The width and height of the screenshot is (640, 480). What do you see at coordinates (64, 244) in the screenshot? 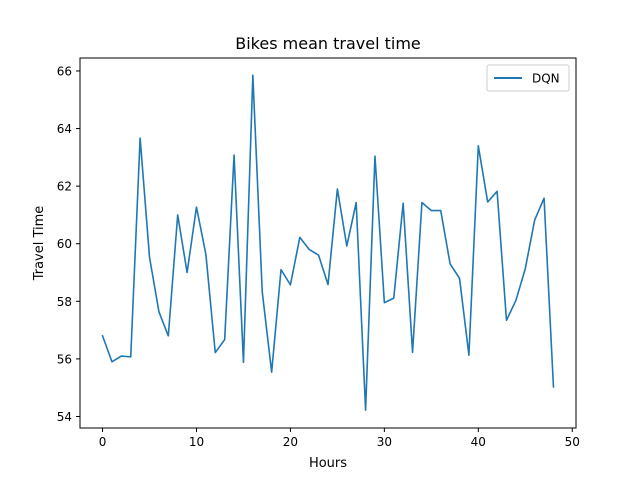
I see `y-tick-label: 60` at bounding box center [64, 244].